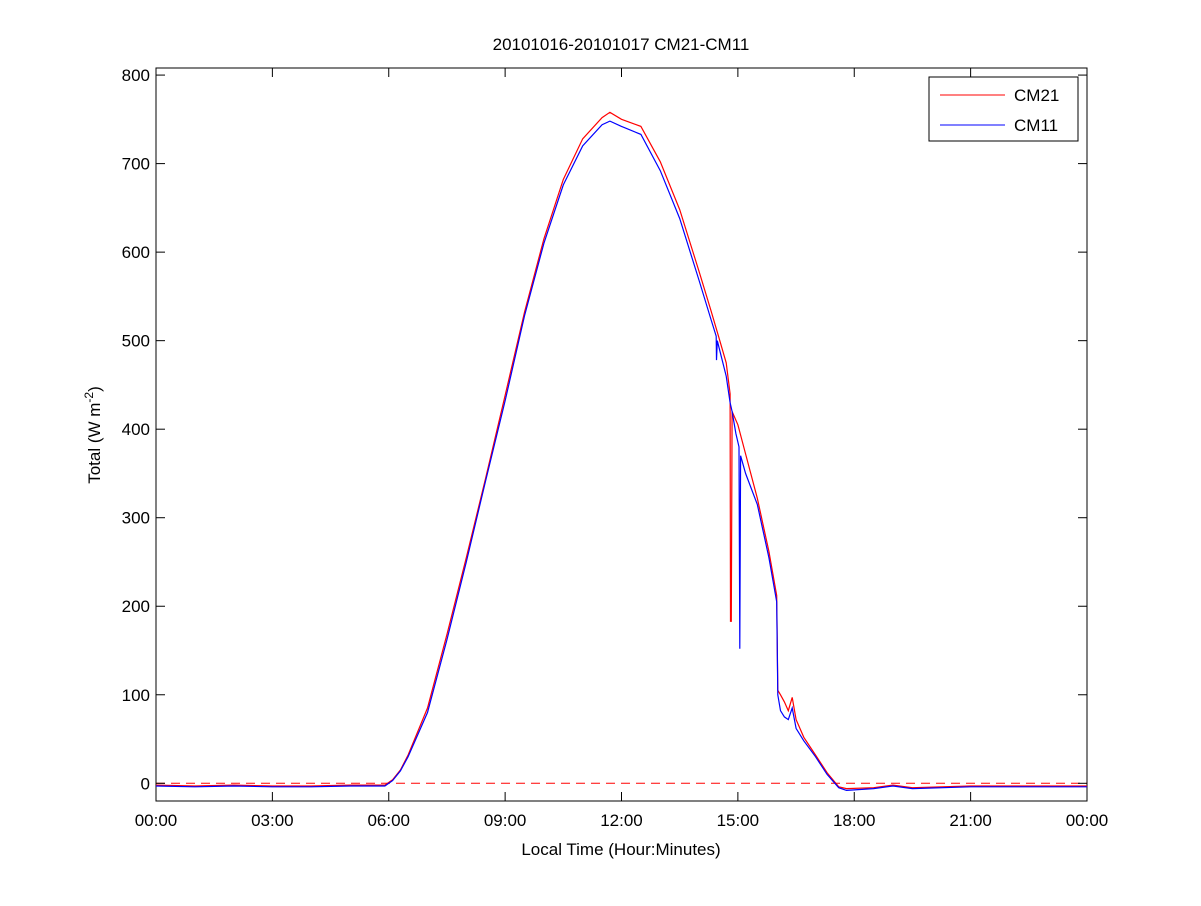 Image resolution: width=1201 pixels, height=906 pixels. I want to click on y-tick-label: 500, so click(136, 341).